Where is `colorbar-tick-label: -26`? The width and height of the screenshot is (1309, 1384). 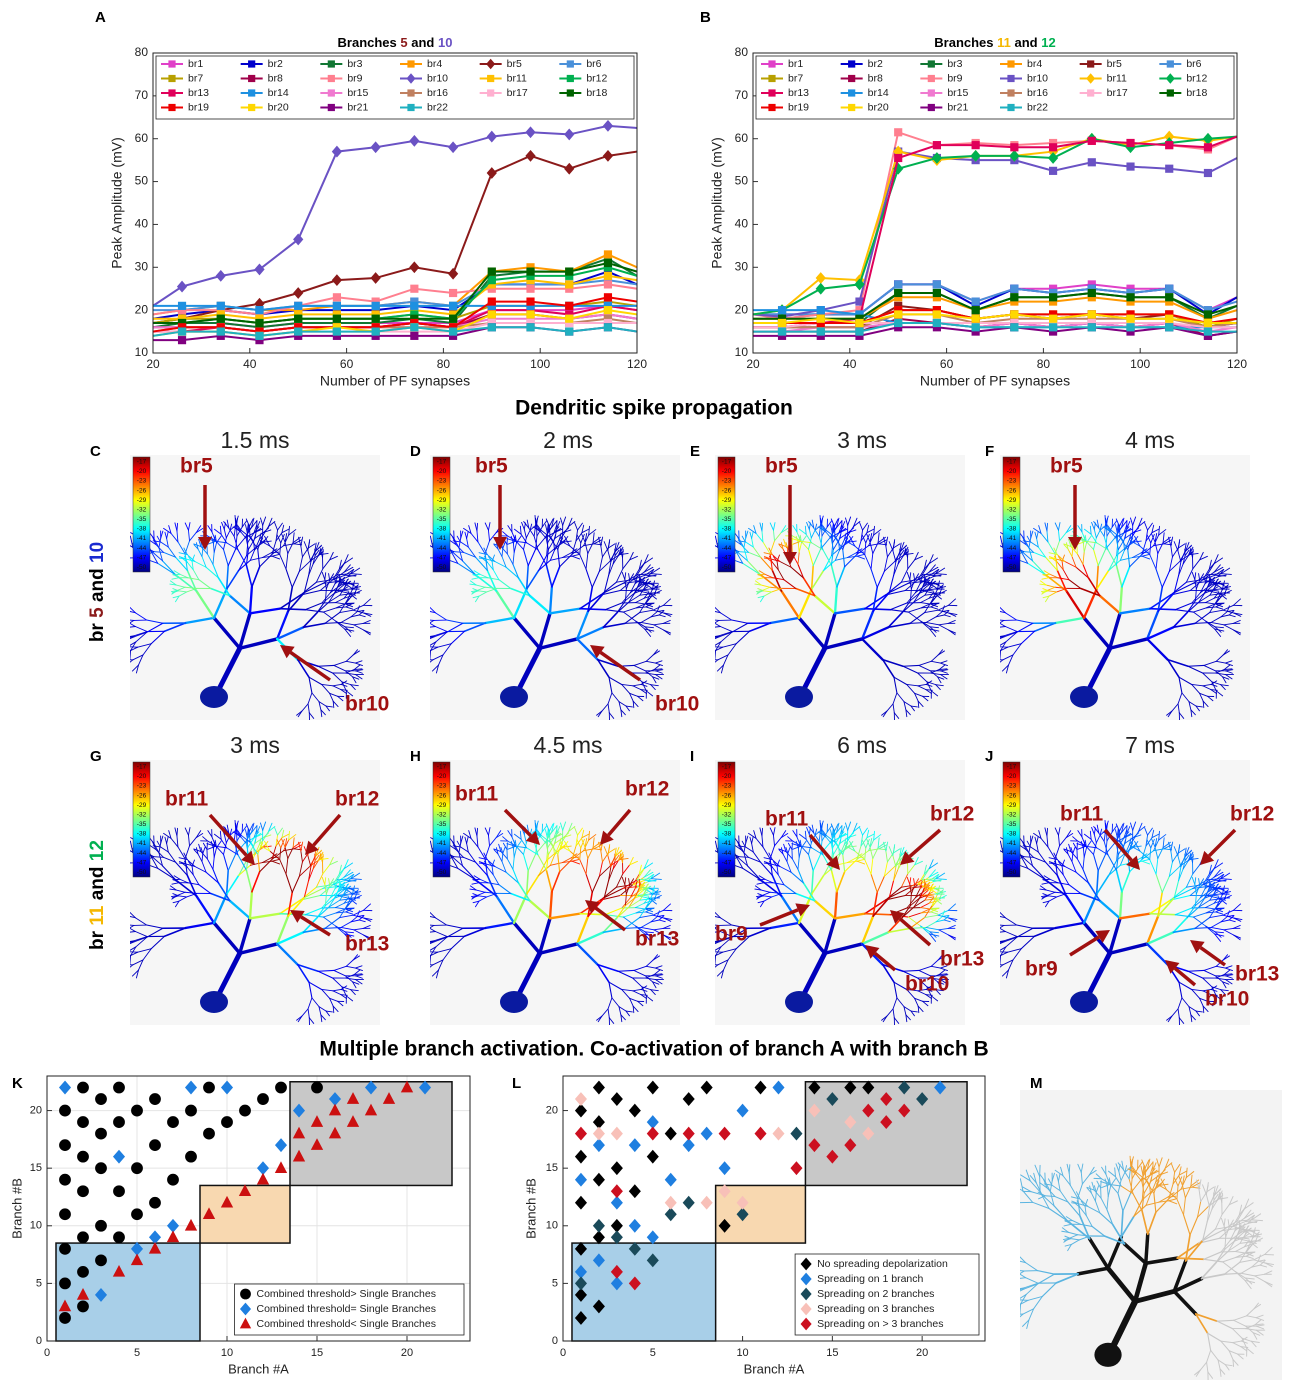
colorbar-tick-label: -26 is located at coordinates (442, 490).